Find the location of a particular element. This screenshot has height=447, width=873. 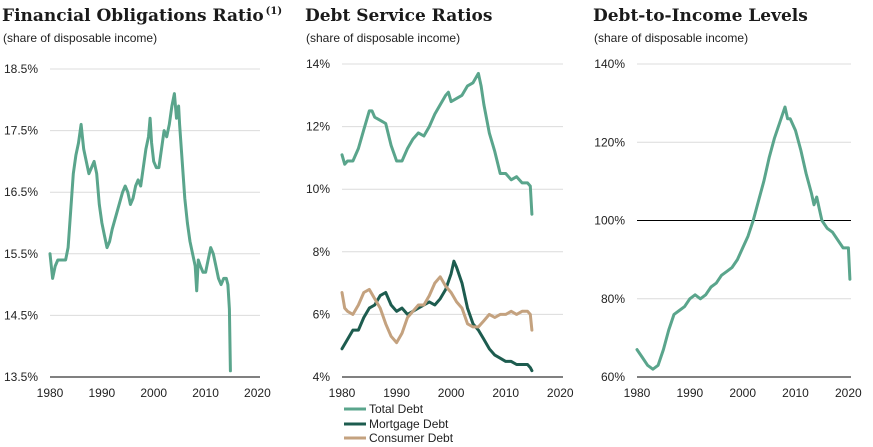

y-tick-label: 100% is located at coordinates (609, 221).